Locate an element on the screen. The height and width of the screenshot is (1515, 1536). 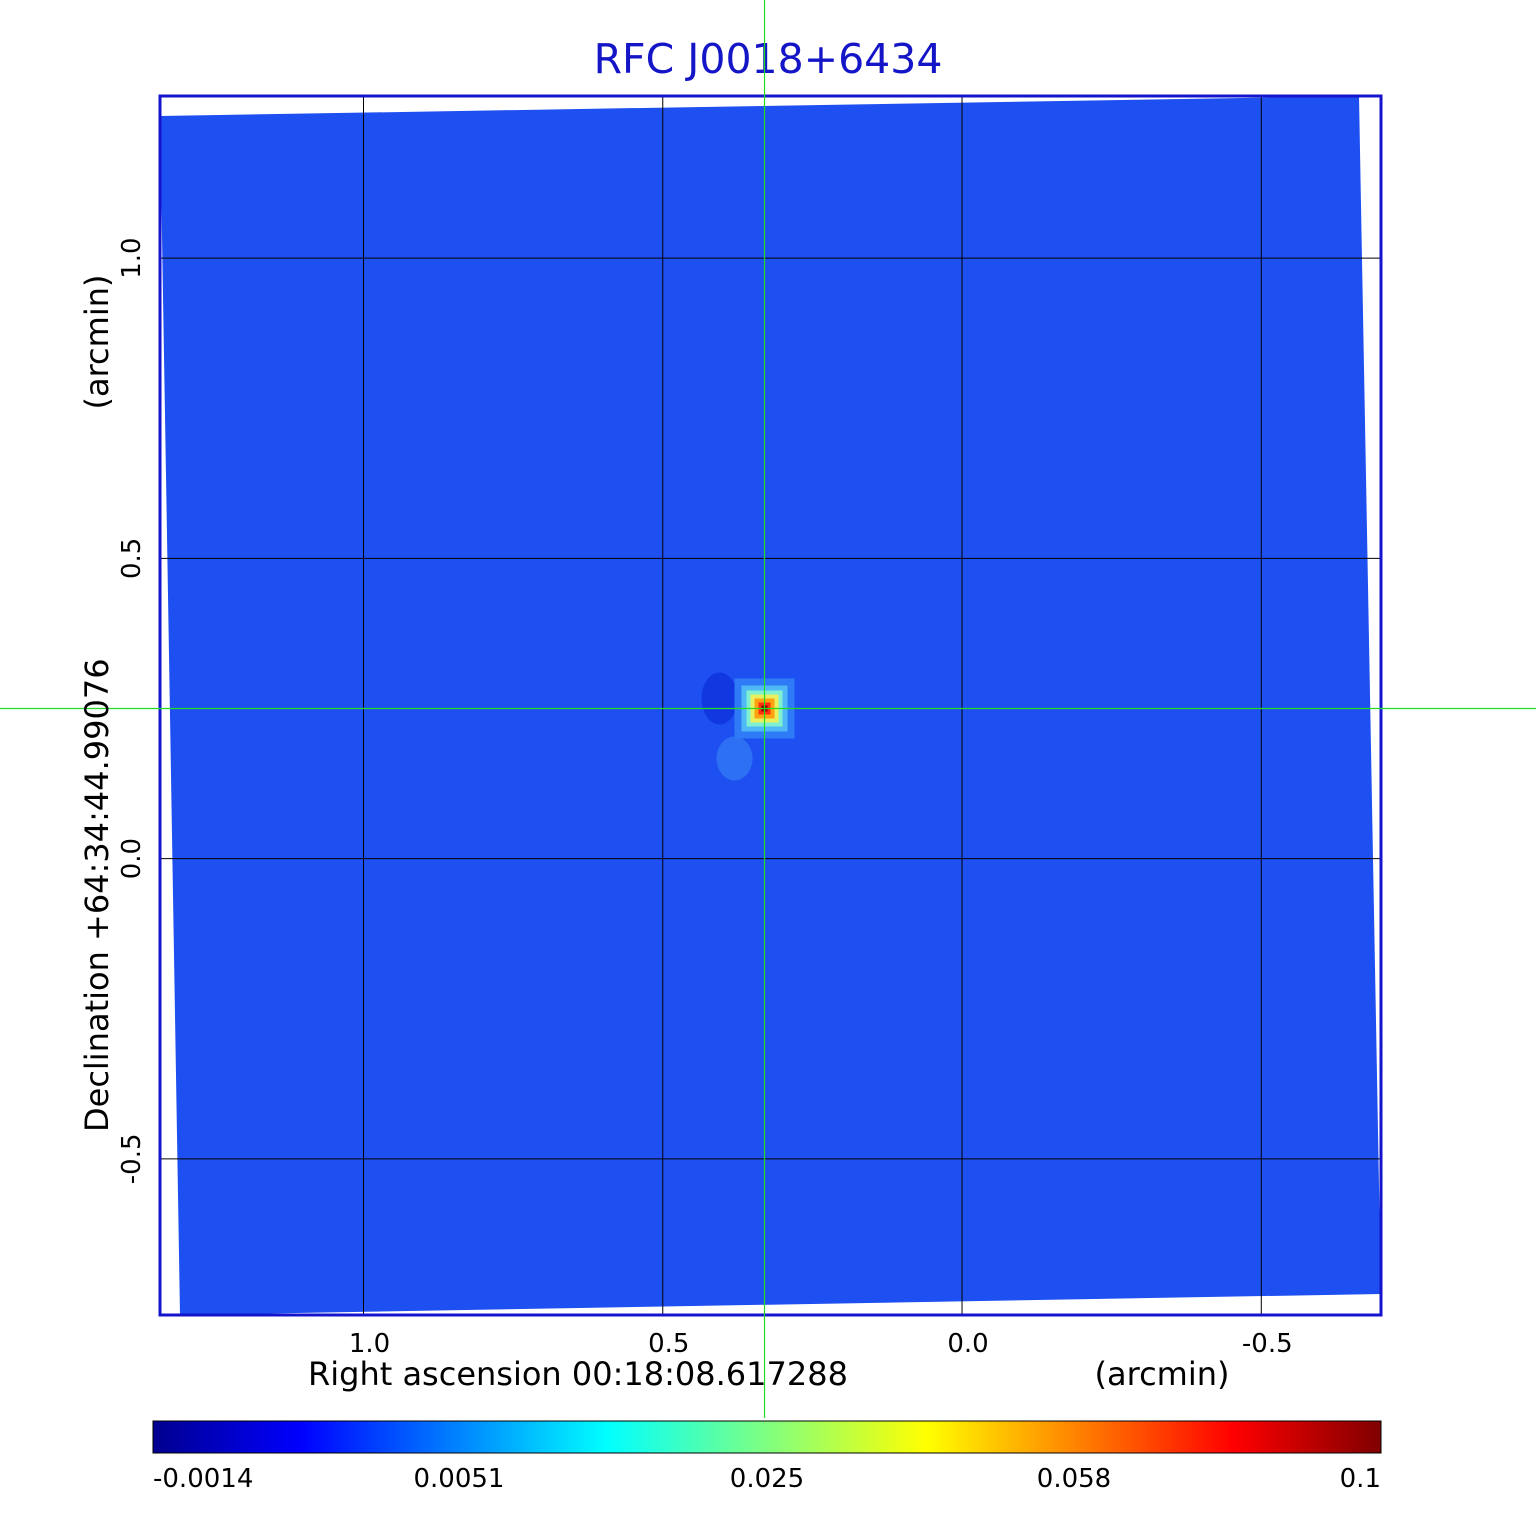
chart-title: RFC J0018+6434 is located at coordinates (768, 59).